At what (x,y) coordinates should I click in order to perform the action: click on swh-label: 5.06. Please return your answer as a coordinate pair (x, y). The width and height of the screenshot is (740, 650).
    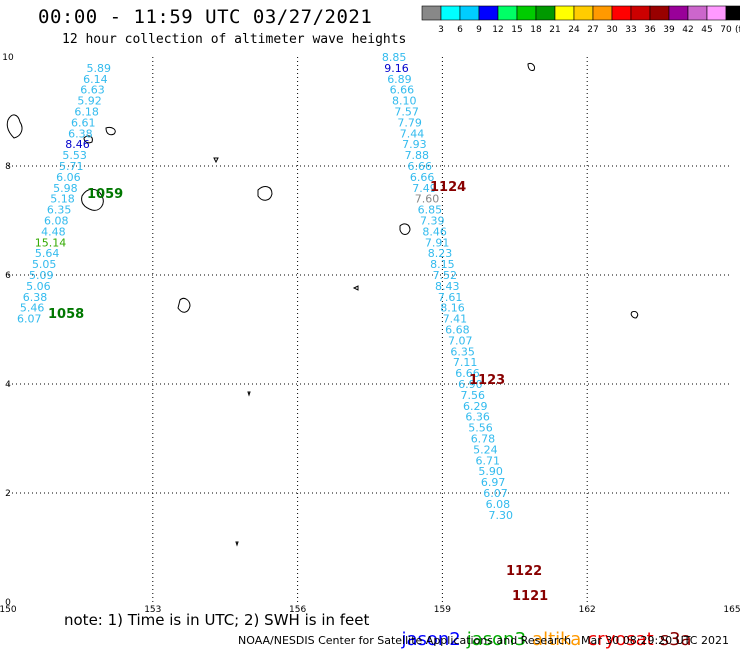
    Looking at the image, I should click on (38, 286).